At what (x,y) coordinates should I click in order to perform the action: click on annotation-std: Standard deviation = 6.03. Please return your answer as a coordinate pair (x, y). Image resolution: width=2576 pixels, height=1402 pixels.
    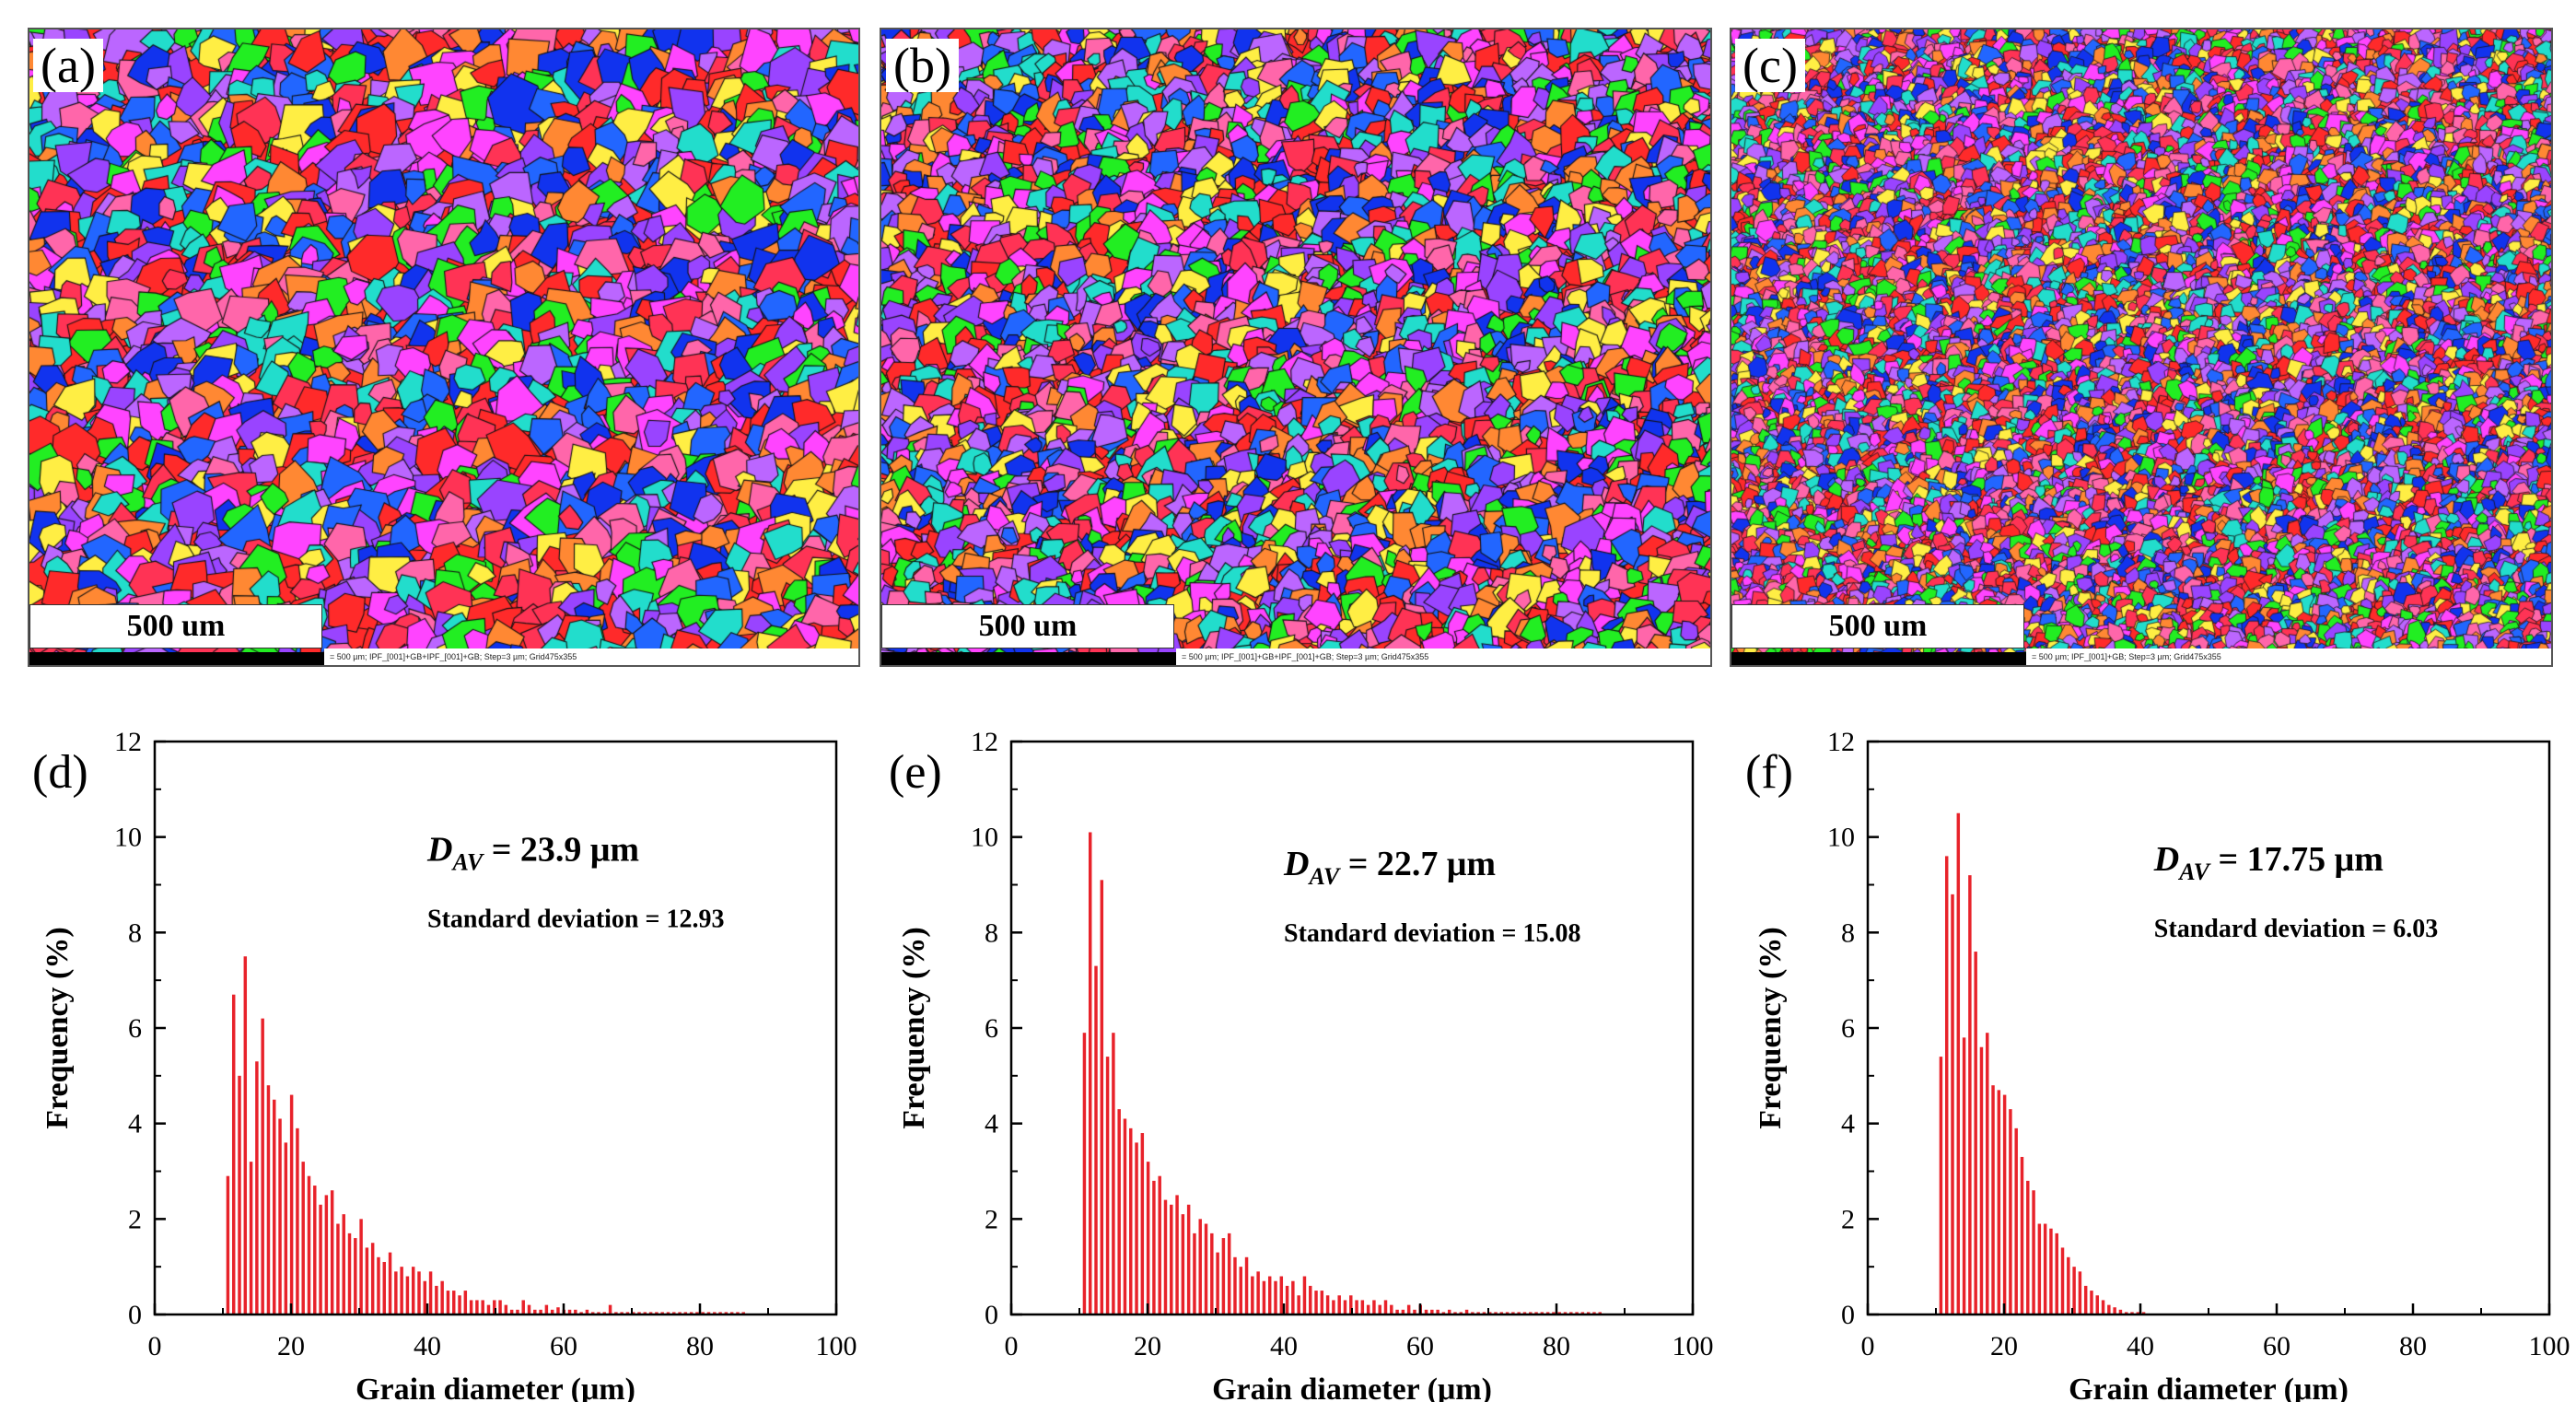
    Looking at the image, I should click on (2296, 929).